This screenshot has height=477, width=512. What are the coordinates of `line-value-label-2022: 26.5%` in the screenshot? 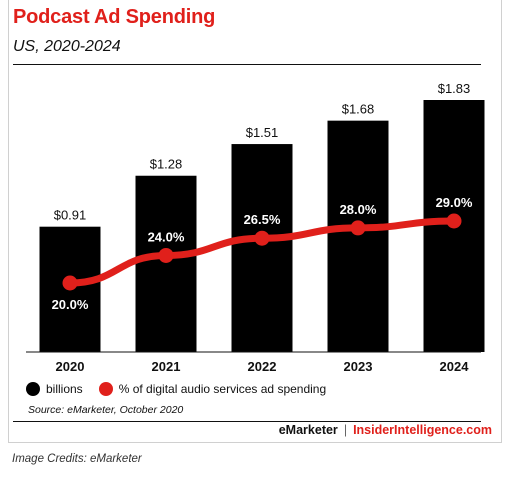 It's located at (262, 219).